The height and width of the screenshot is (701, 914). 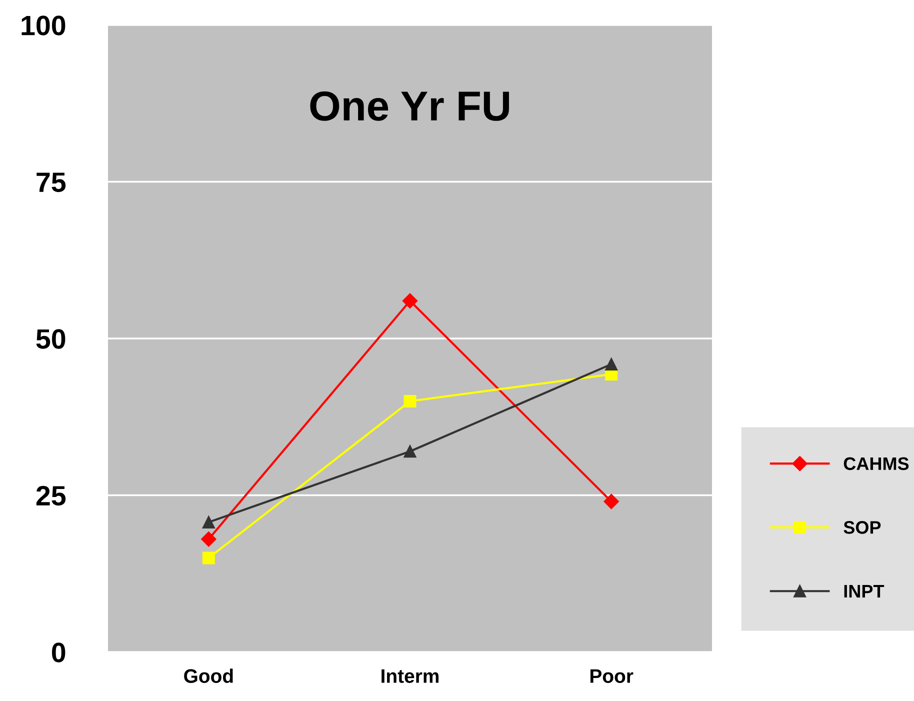 I want to click on legend-label: INPT, so click(x=864, y=591).